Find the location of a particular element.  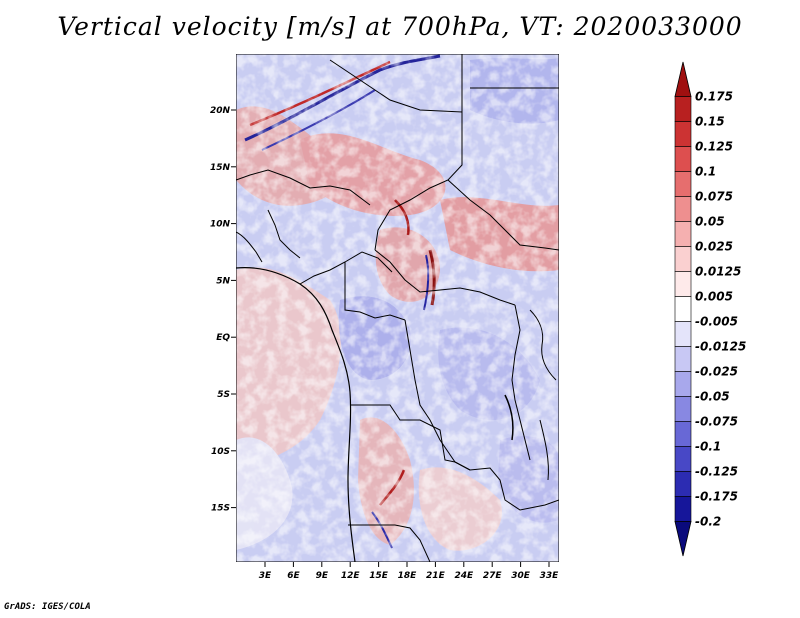

lat-tick-label: 5N is located at coordinates (223, 281).